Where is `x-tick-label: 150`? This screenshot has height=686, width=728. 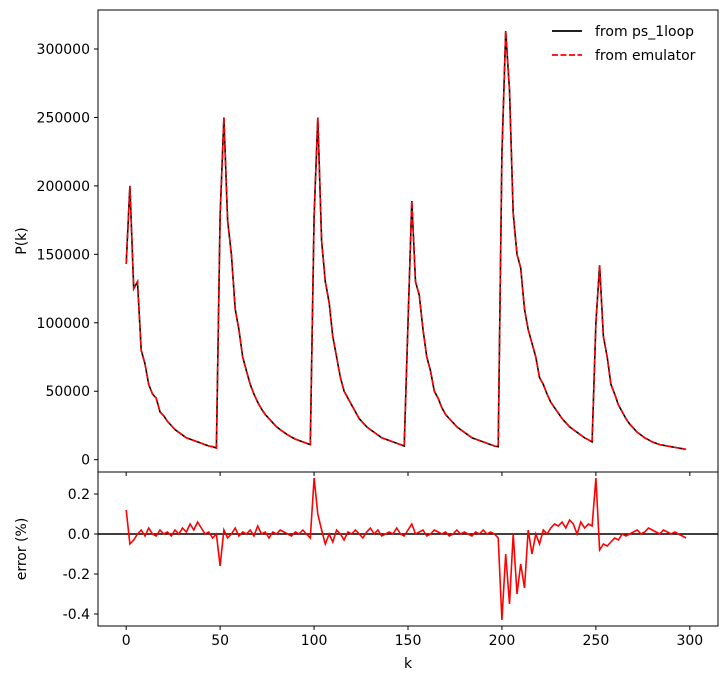 x-tick-label: 150 is located at coordinates (408, 641).